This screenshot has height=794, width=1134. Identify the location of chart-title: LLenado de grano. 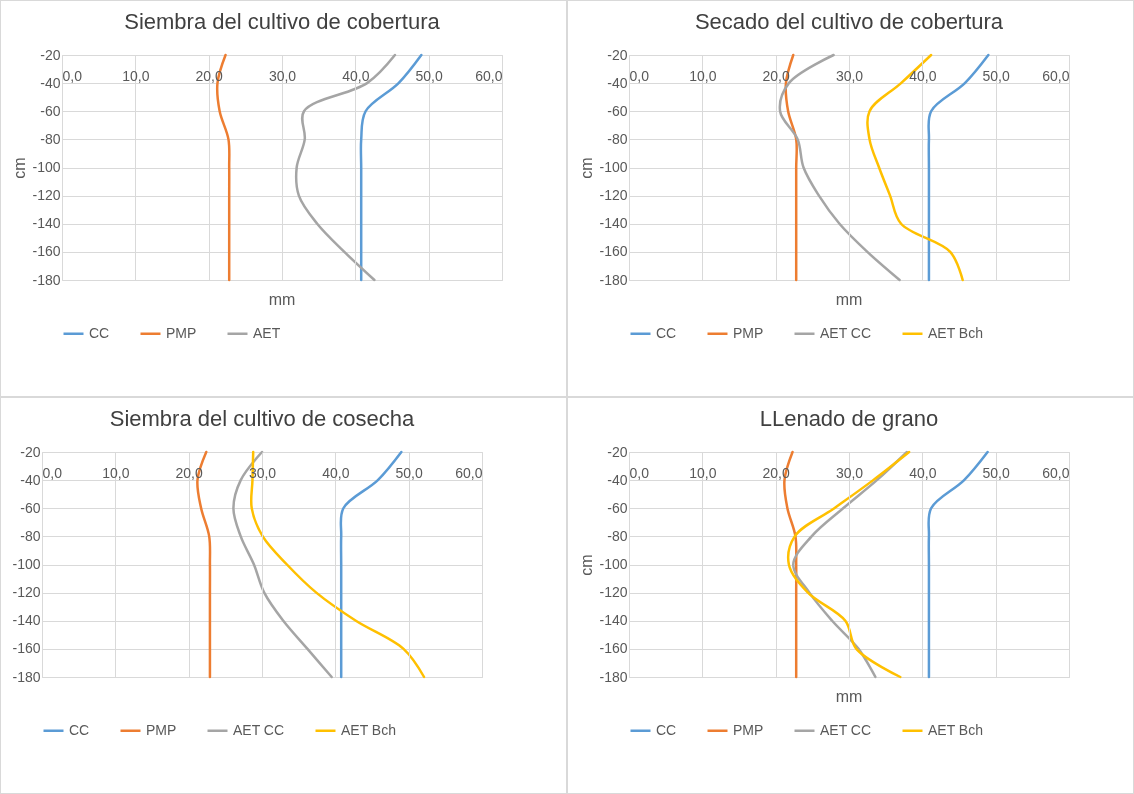
(849, 418).